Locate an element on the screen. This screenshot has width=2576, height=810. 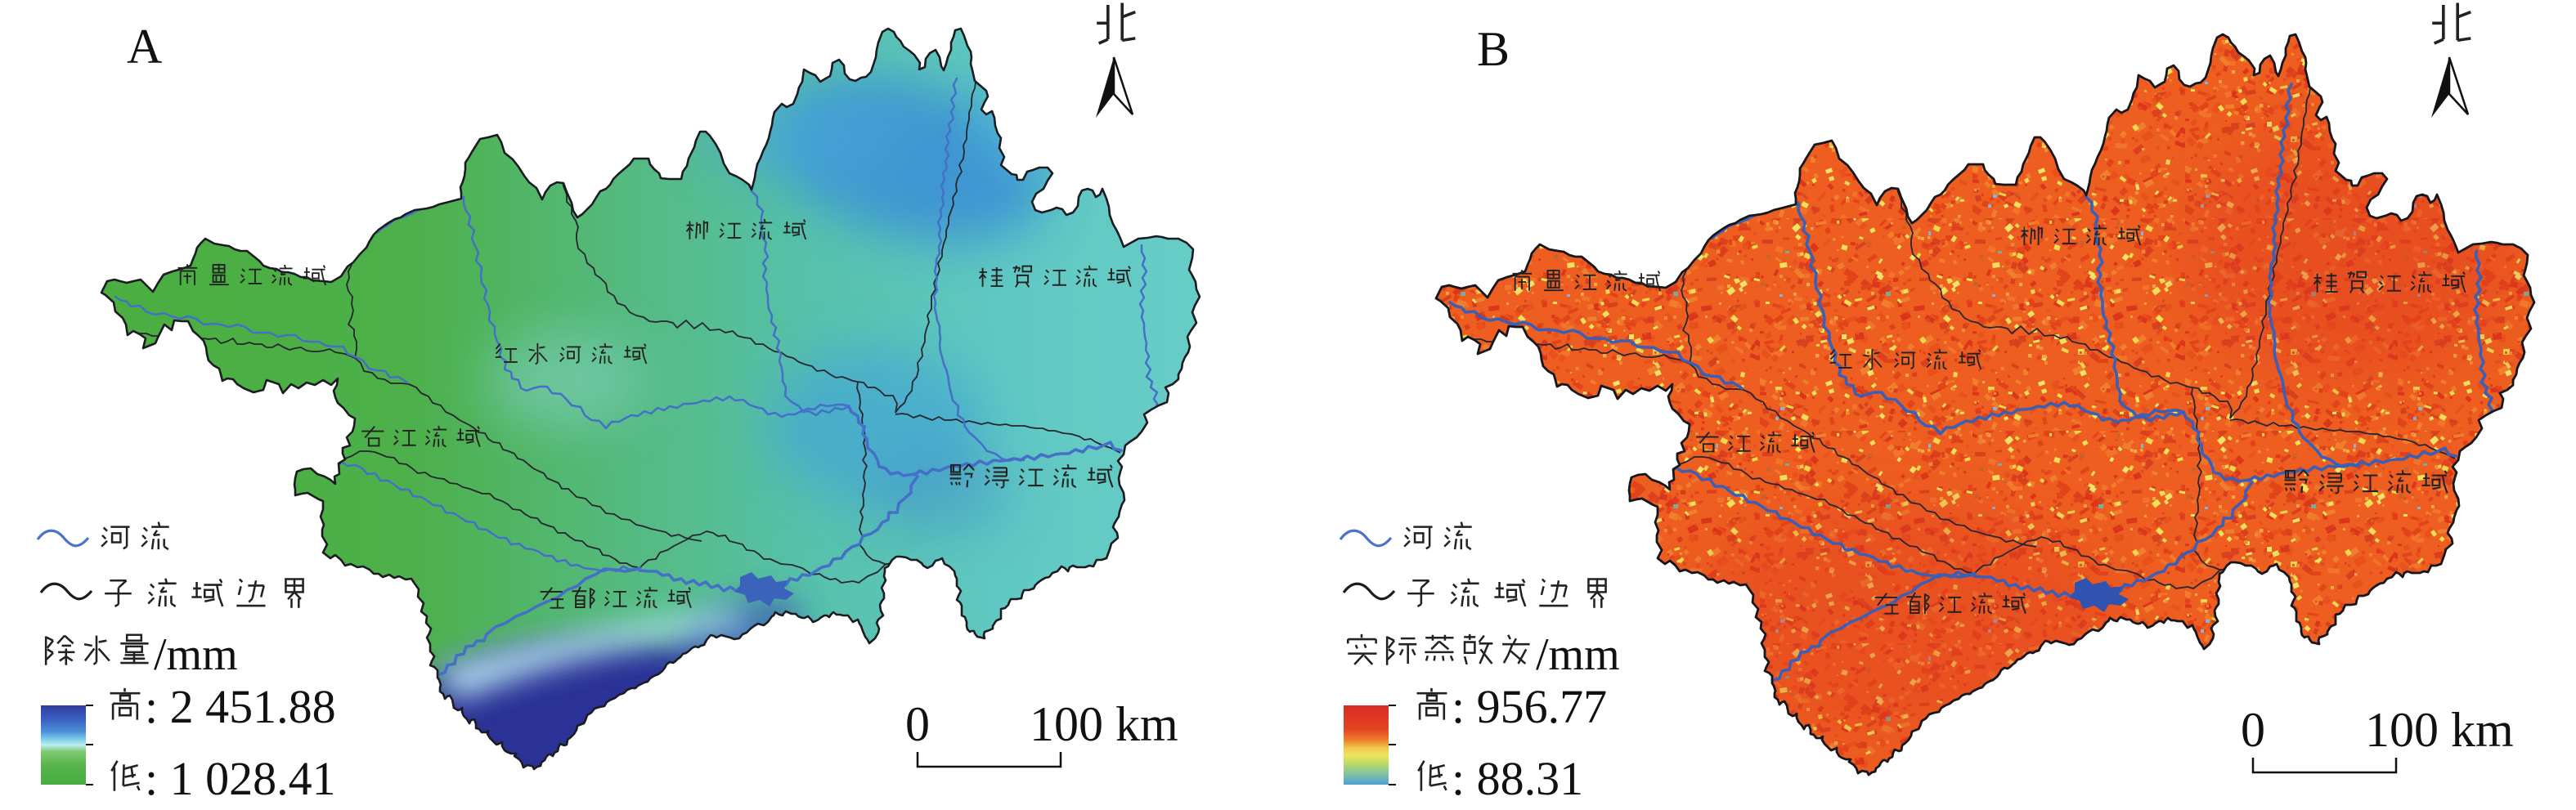
svg-text:: 1 028.41: : 1 028.41 is located at coordinates (241, 778).